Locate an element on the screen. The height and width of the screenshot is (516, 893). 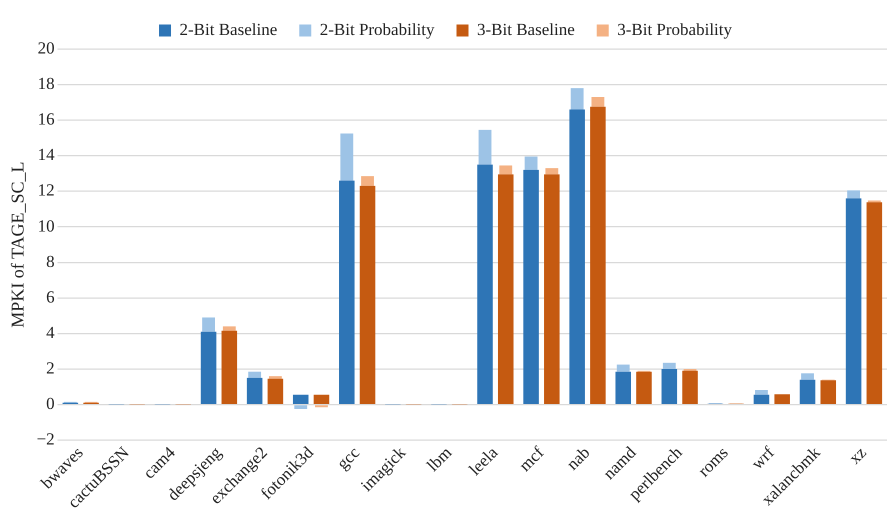
y-tick-label: 4 is located at coordinates (51, 332).